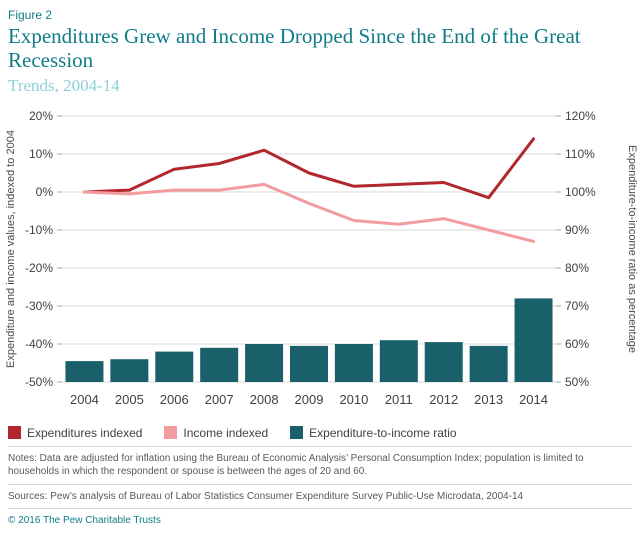  What do you see at coordinates (577, 382) in the screenshot?
I see `right-axis-tick-label: 50%` at bounding box center [577, 382].